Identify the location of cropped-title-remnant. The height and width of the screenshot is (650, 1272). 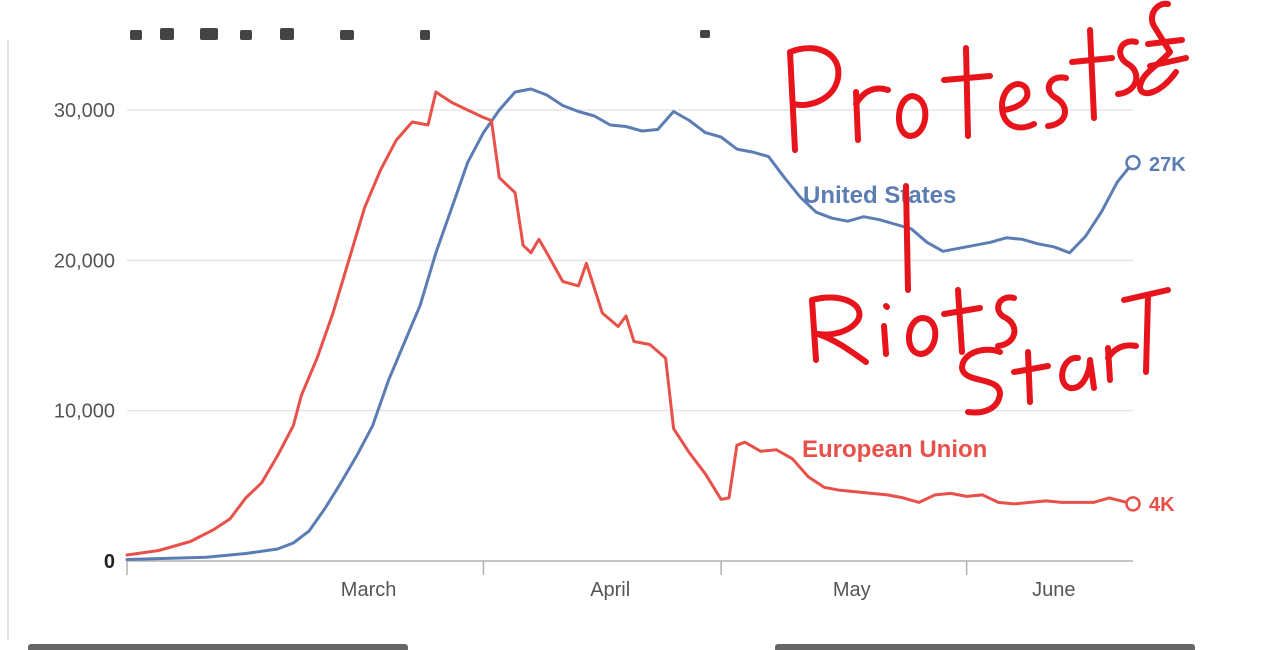
(420, 34).